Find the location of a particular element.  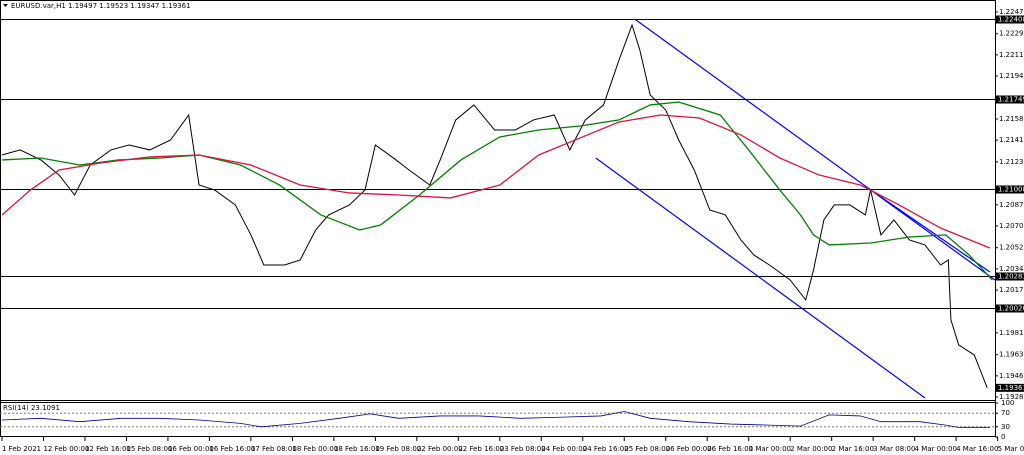

x-tick-label: 5 Mar 08:00 is located at coordinates (1011, 449).